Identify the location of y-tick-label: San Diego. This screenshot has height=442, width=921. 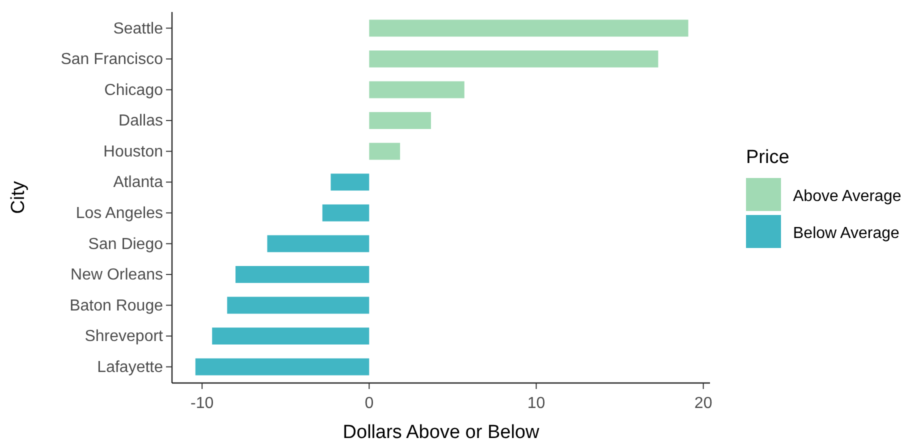
(126, 244).